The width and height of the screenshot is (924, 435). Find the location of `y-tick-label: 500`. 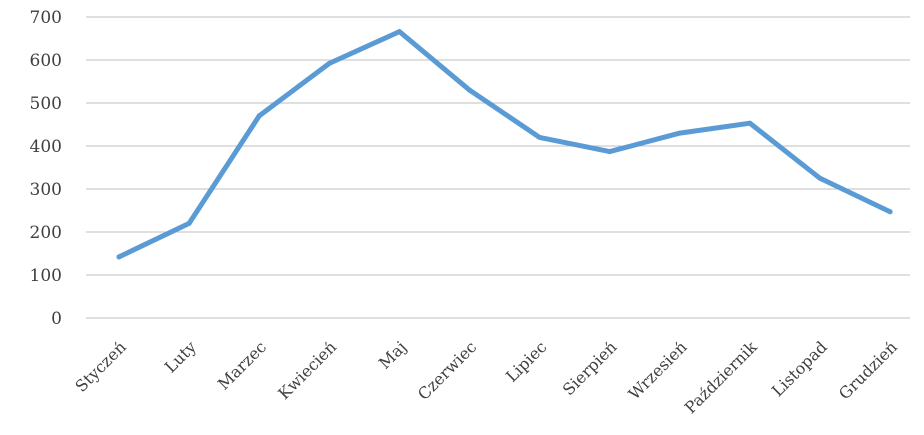

y-tick-label: 500 is located at coordinates (46, 104).